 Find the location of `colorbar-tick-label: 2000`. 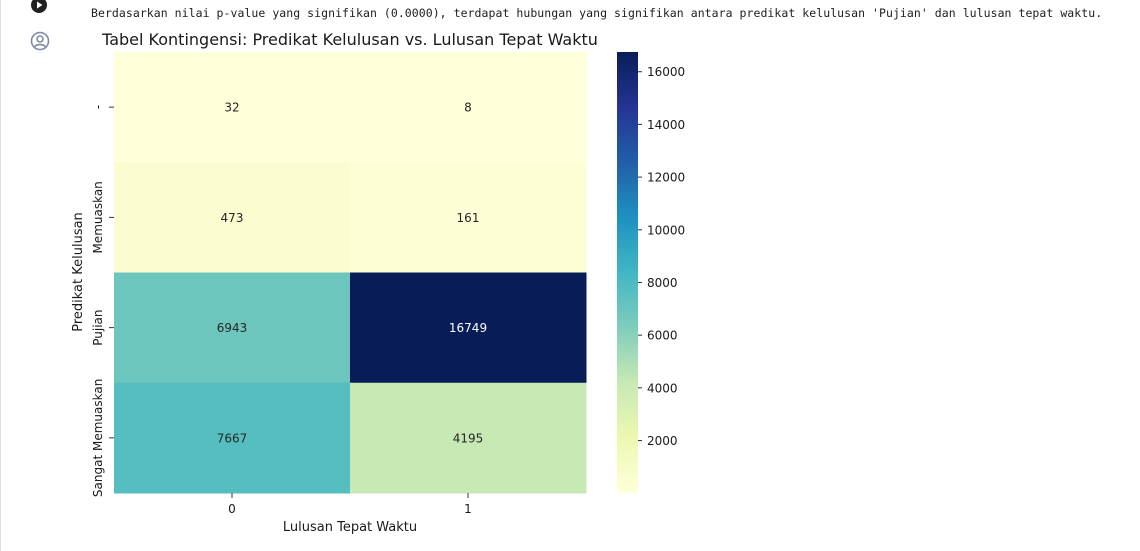

colorbar-tick-label: 2000 is located at coordinates (662, 441).